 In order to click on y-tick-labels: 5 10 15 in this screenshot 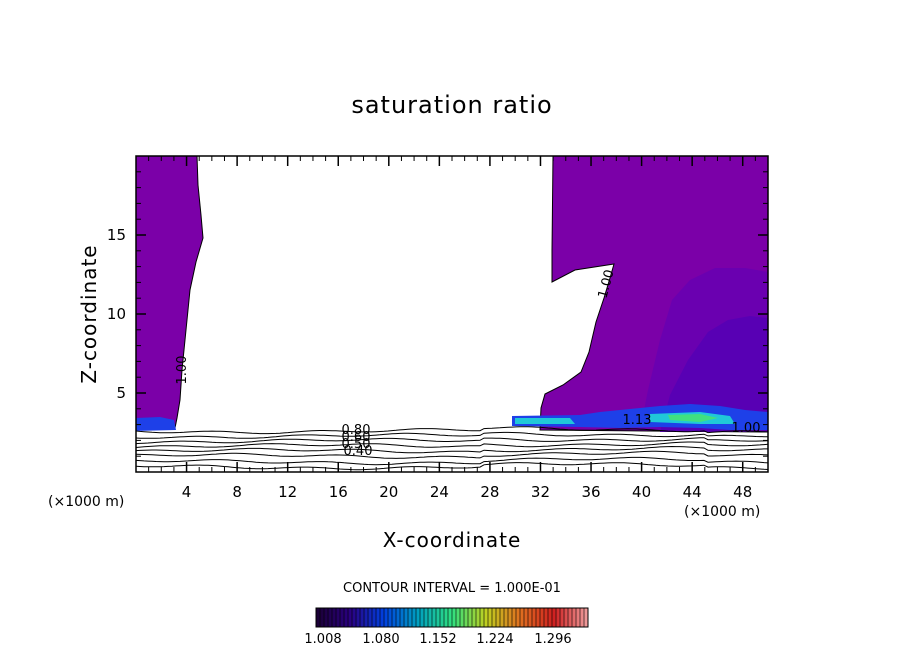, I will do `click(116, 314)`.